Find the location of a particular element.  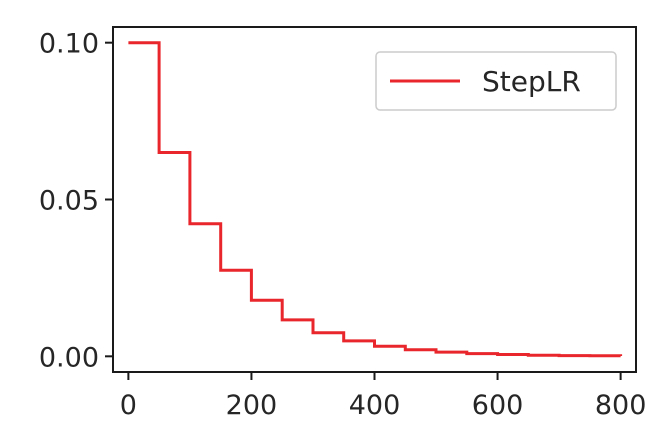

legend-label: StepLR is located at coordinates (531, 81).